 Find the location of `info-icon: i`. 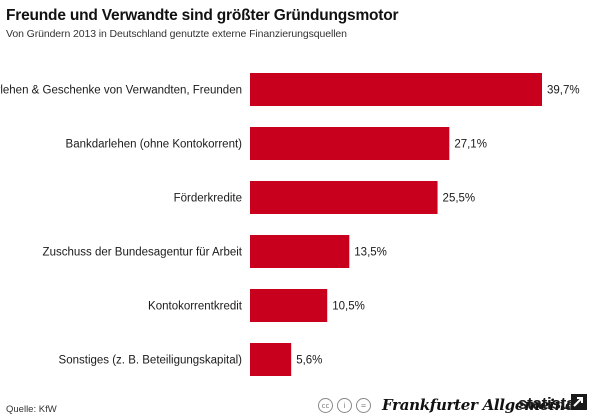

info-icon: i is located at coordinates (344, 405).